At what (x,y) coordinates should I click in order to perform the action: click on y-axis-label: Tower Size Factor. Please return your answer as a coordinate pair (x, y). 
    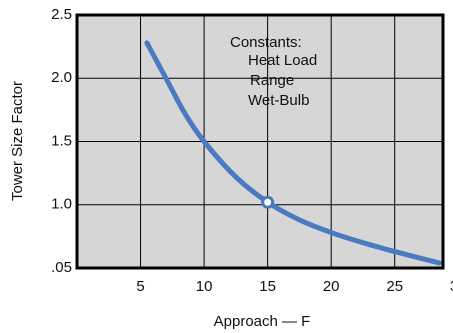
    Looking at the image, I should click on (17, 141).